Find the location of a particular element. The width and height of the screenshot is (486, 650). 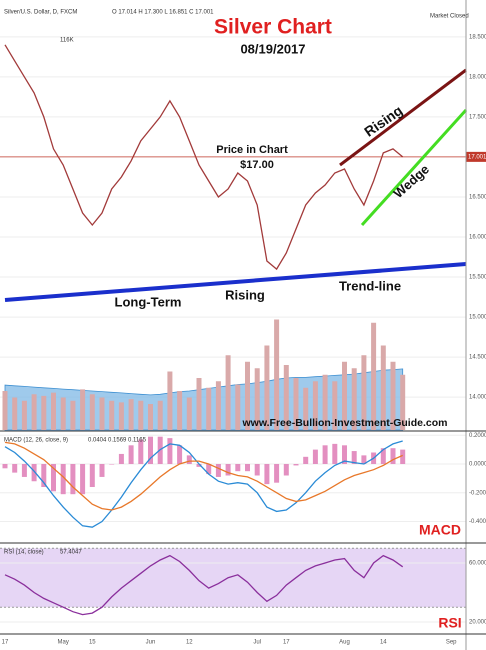

trend-line-label: Trend-line is located at coordinates (370, 285).